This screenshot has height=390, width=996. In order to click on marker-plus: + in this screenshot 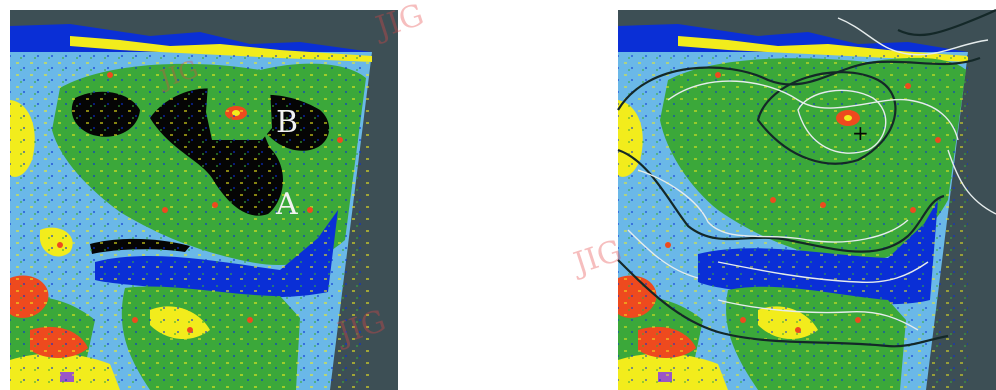, I will do `click(860, 133)`.